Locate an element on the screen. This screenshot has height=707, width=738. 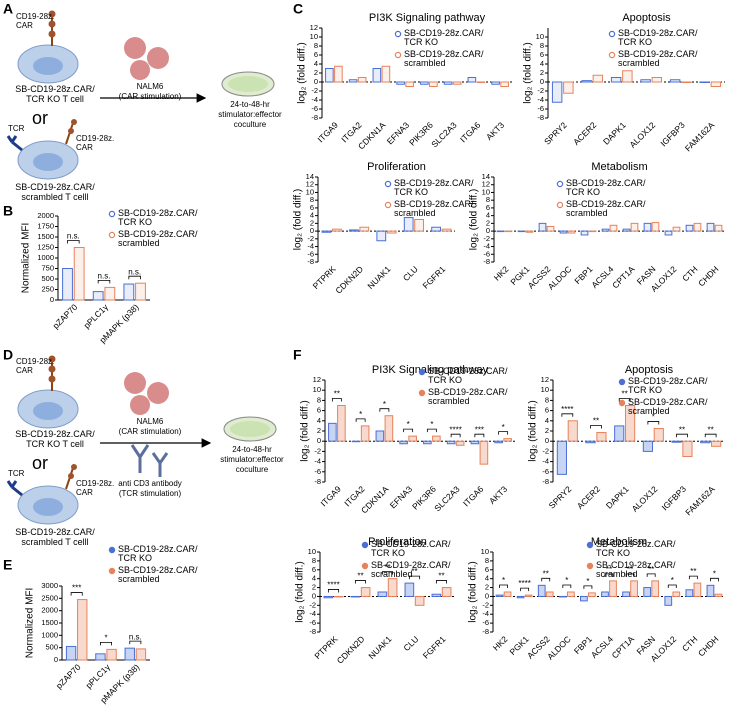
x-tick-label: AKT3 is located at coordinates (495, 131).